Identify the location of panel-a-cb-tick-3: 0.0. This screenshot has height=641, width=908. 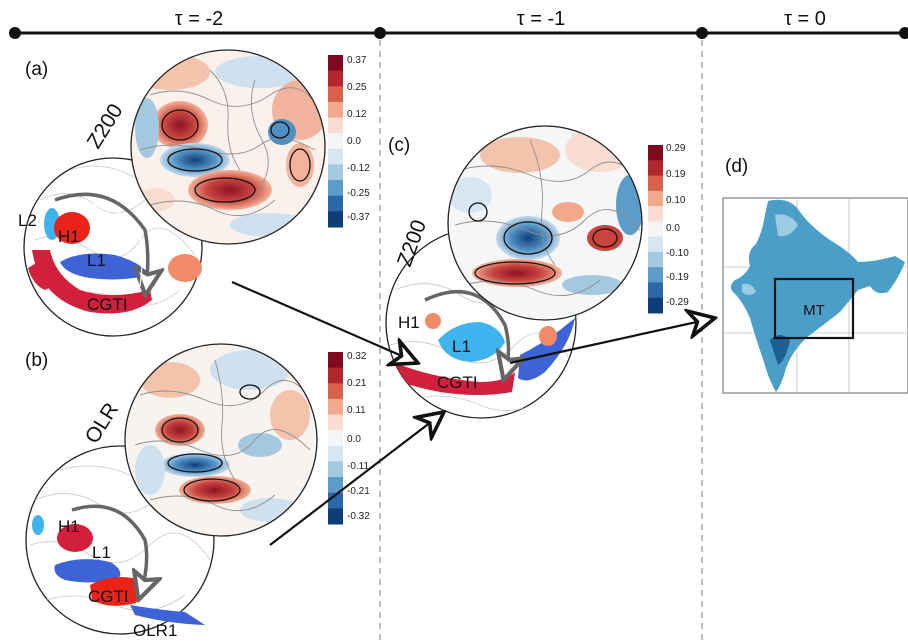
(354, 141).